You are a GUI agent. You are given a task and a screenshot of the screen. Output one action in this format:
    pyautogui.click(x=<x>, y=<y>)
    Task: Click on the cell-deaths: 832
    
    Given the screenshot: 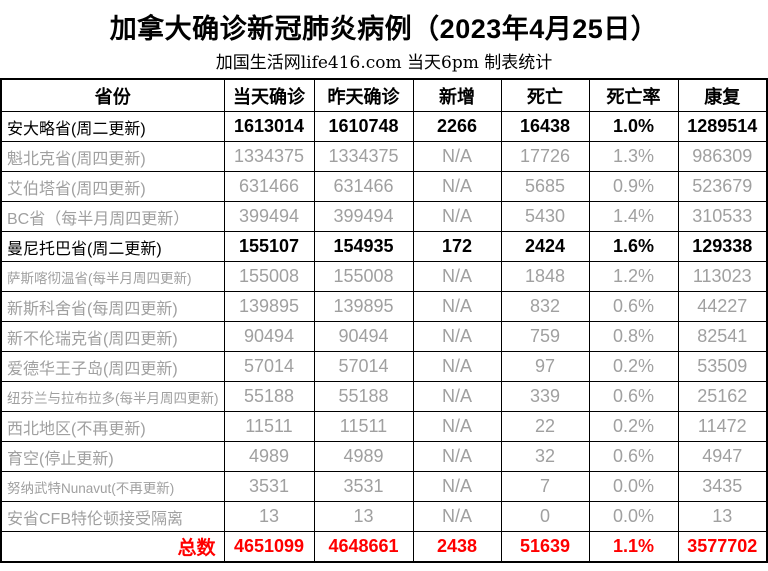 What is the action you would take?
    pyautogui.click(x=545, y=306)
    